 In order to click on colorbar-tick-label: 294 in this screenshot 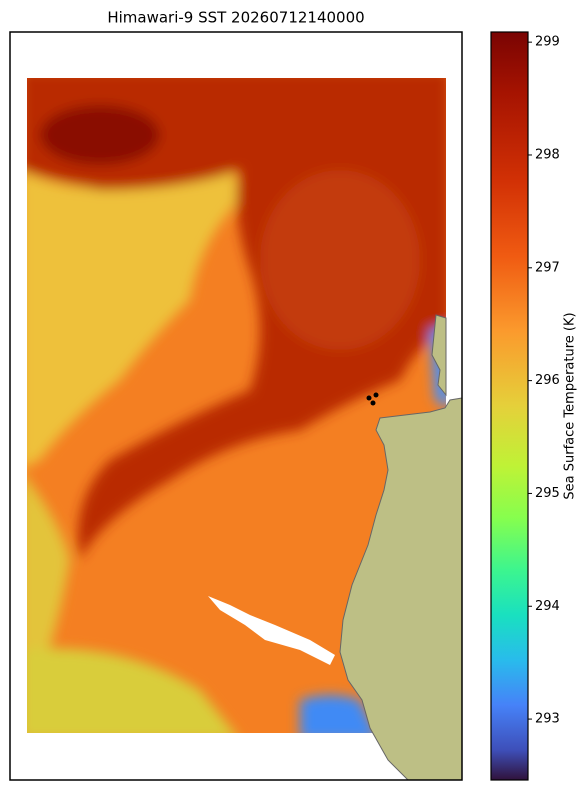, I will do `click(547, 606)`.